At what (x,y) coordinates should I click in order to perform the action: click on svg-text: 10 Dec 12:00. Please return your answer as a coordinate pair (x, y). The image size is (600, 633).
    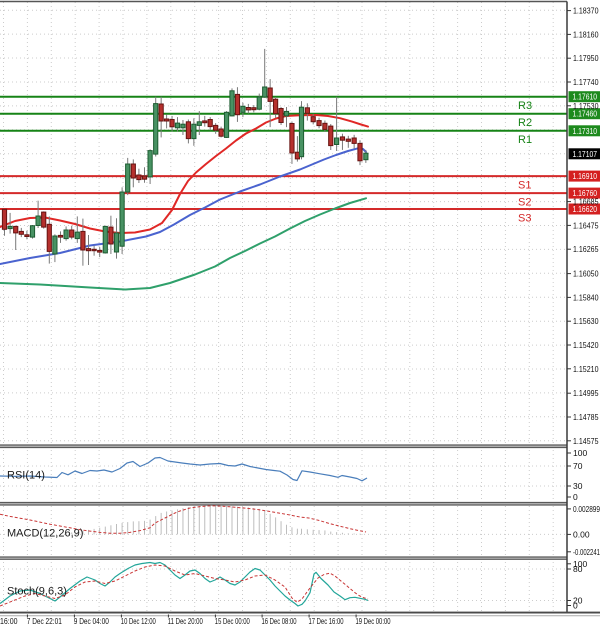
    Looking at the image, I should click on (138, 621).